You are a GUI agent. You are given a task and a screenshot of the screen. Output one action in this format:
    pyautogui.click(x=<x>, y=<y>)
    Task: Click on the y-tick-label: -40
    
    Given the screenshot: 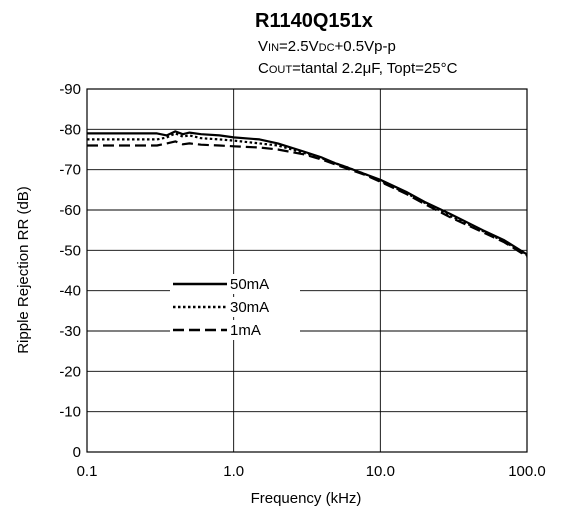 What is the action you would take?
    pyautogui.click(x=70, y=291)
    